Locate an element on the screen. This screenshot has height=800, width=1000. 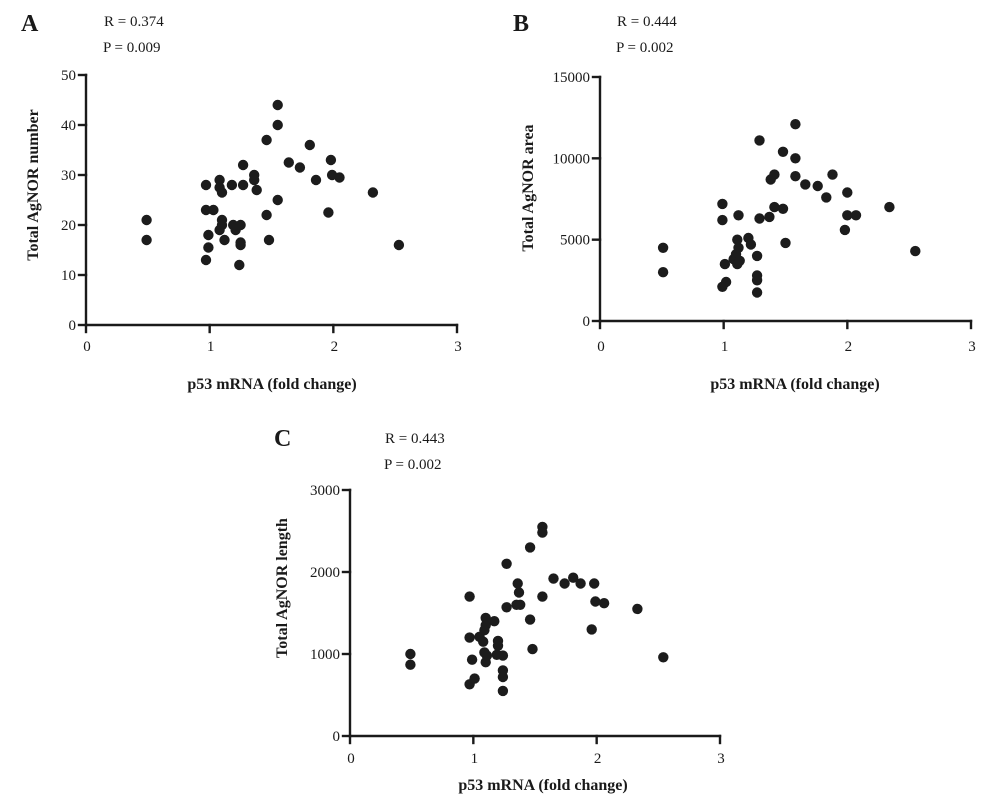
x-tick-label: 1 is located at coordinates (725, 347).